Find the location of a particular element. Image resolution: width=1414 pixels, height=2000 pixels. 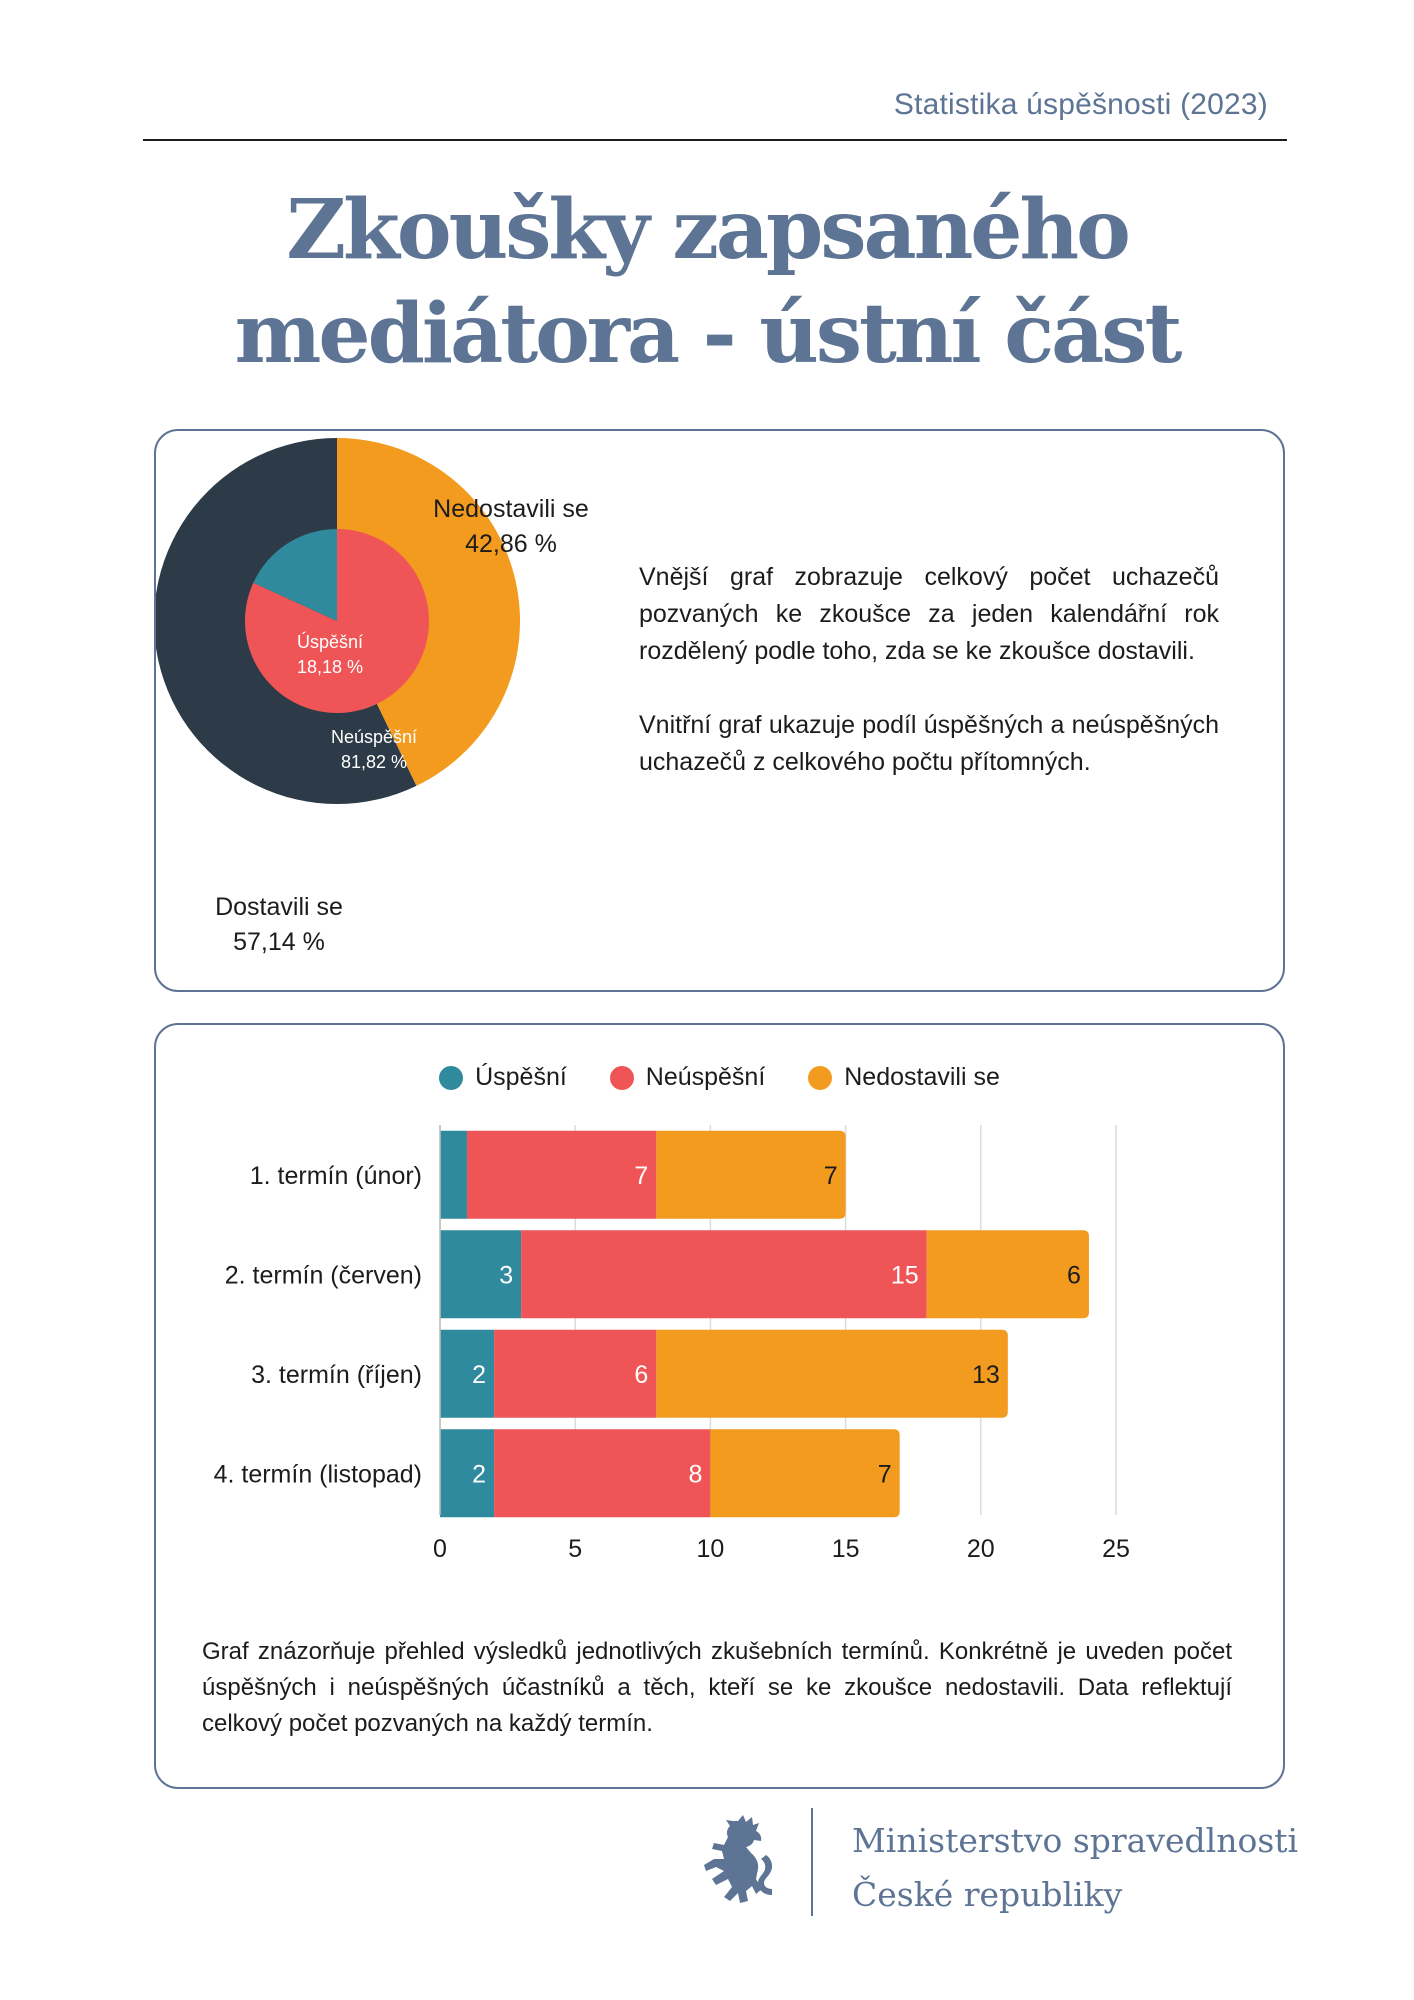

legend-item-uspesni: Úspěšní is located at coordinates (503, 1077).